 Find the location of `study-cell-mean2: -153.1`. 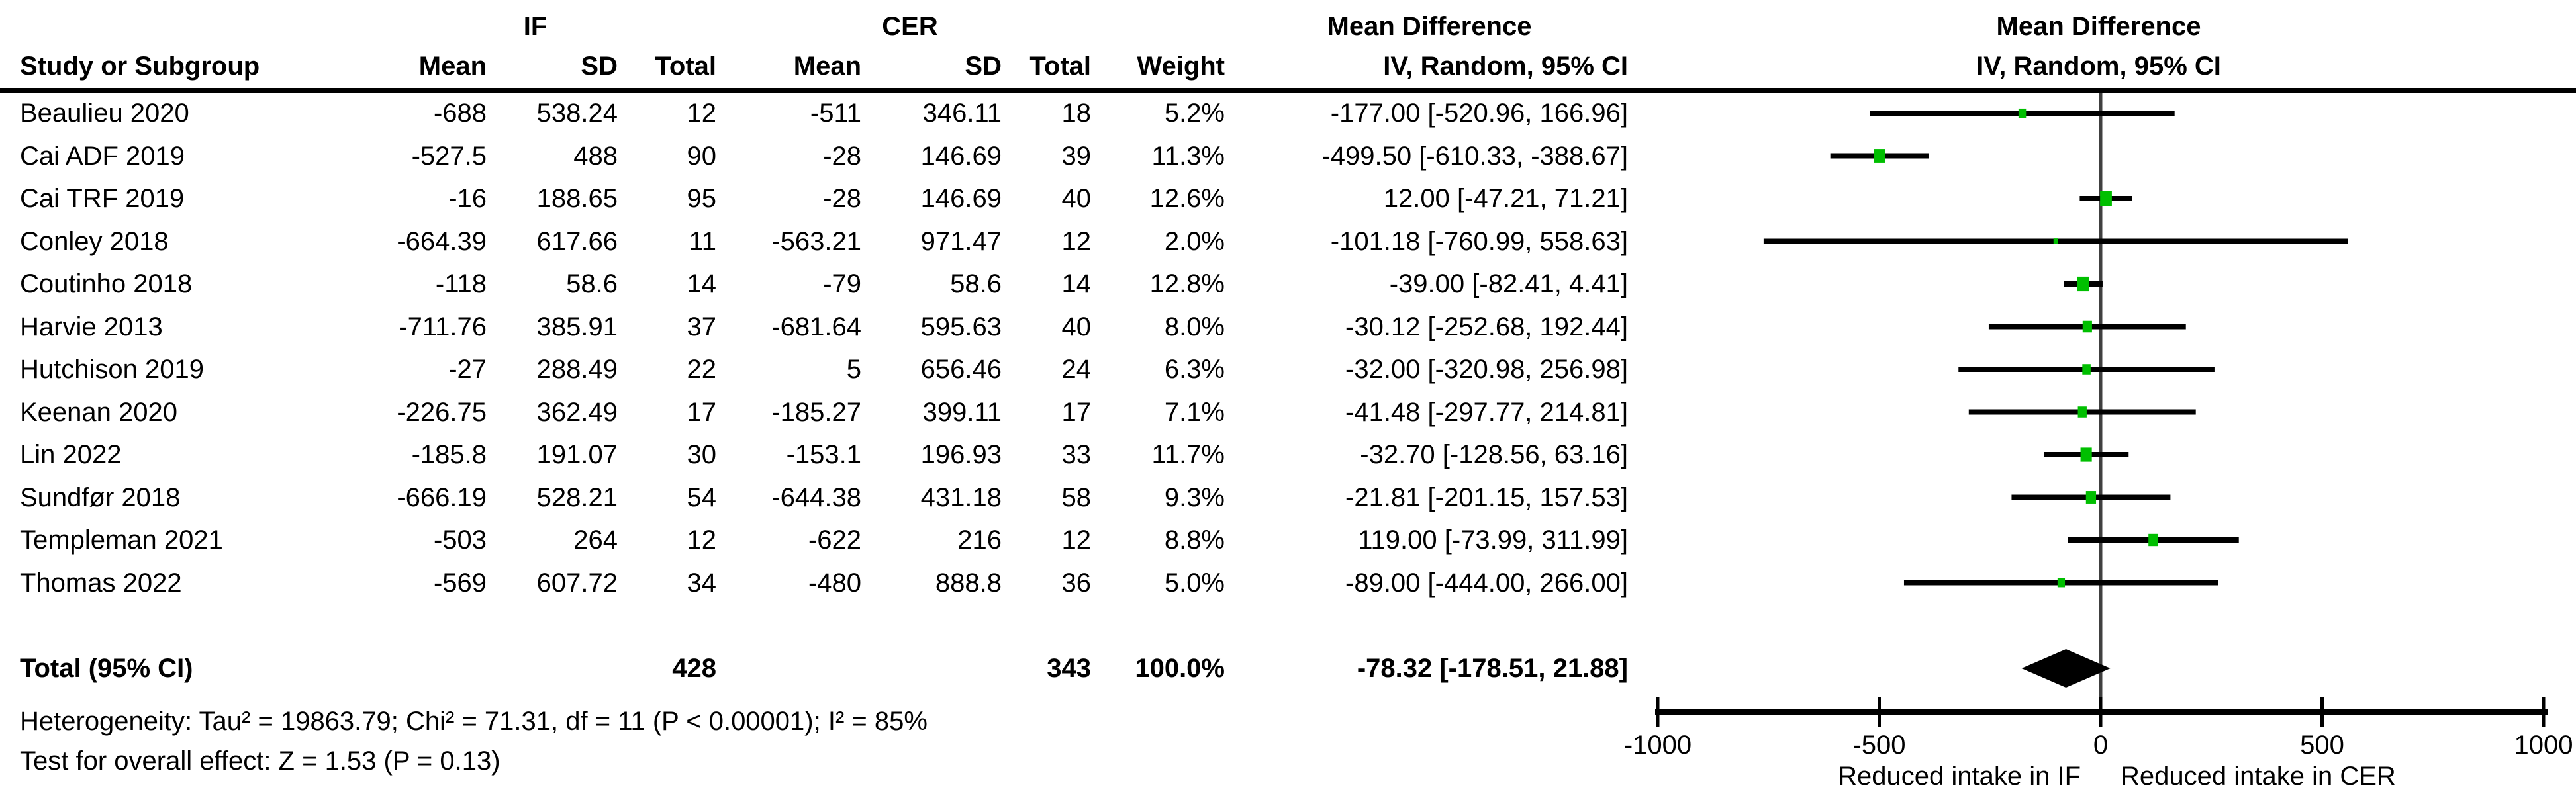

study-cell-mean2: -153.1 is located at coordinates (823, 454).